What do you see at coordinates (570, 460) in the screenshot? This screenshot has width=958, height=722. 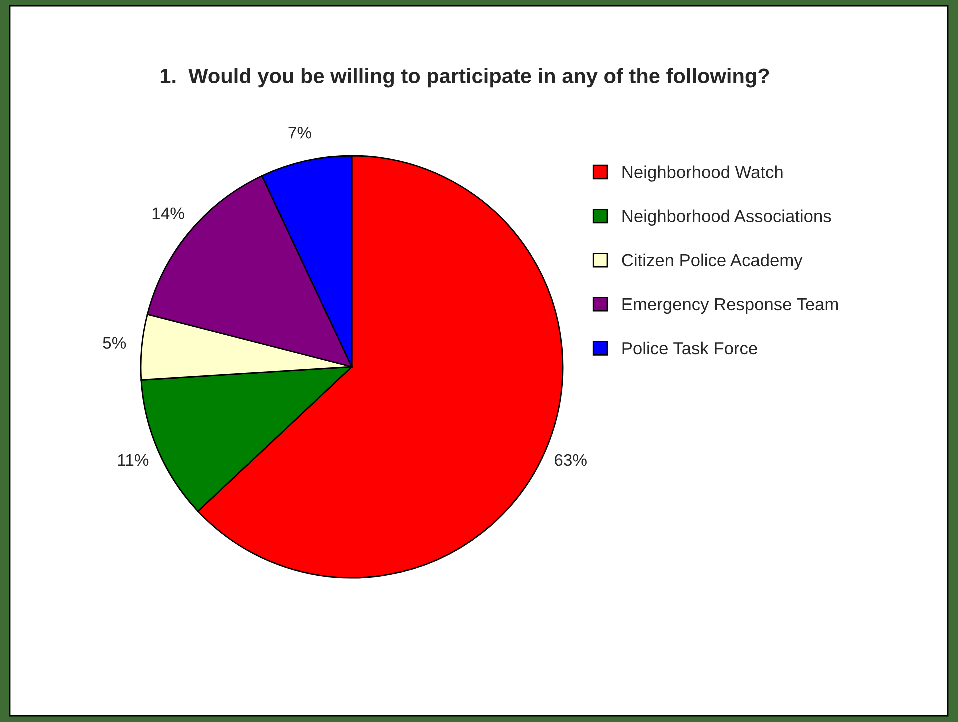 I see `data-label: 63%` at bounding box center [570, 460].